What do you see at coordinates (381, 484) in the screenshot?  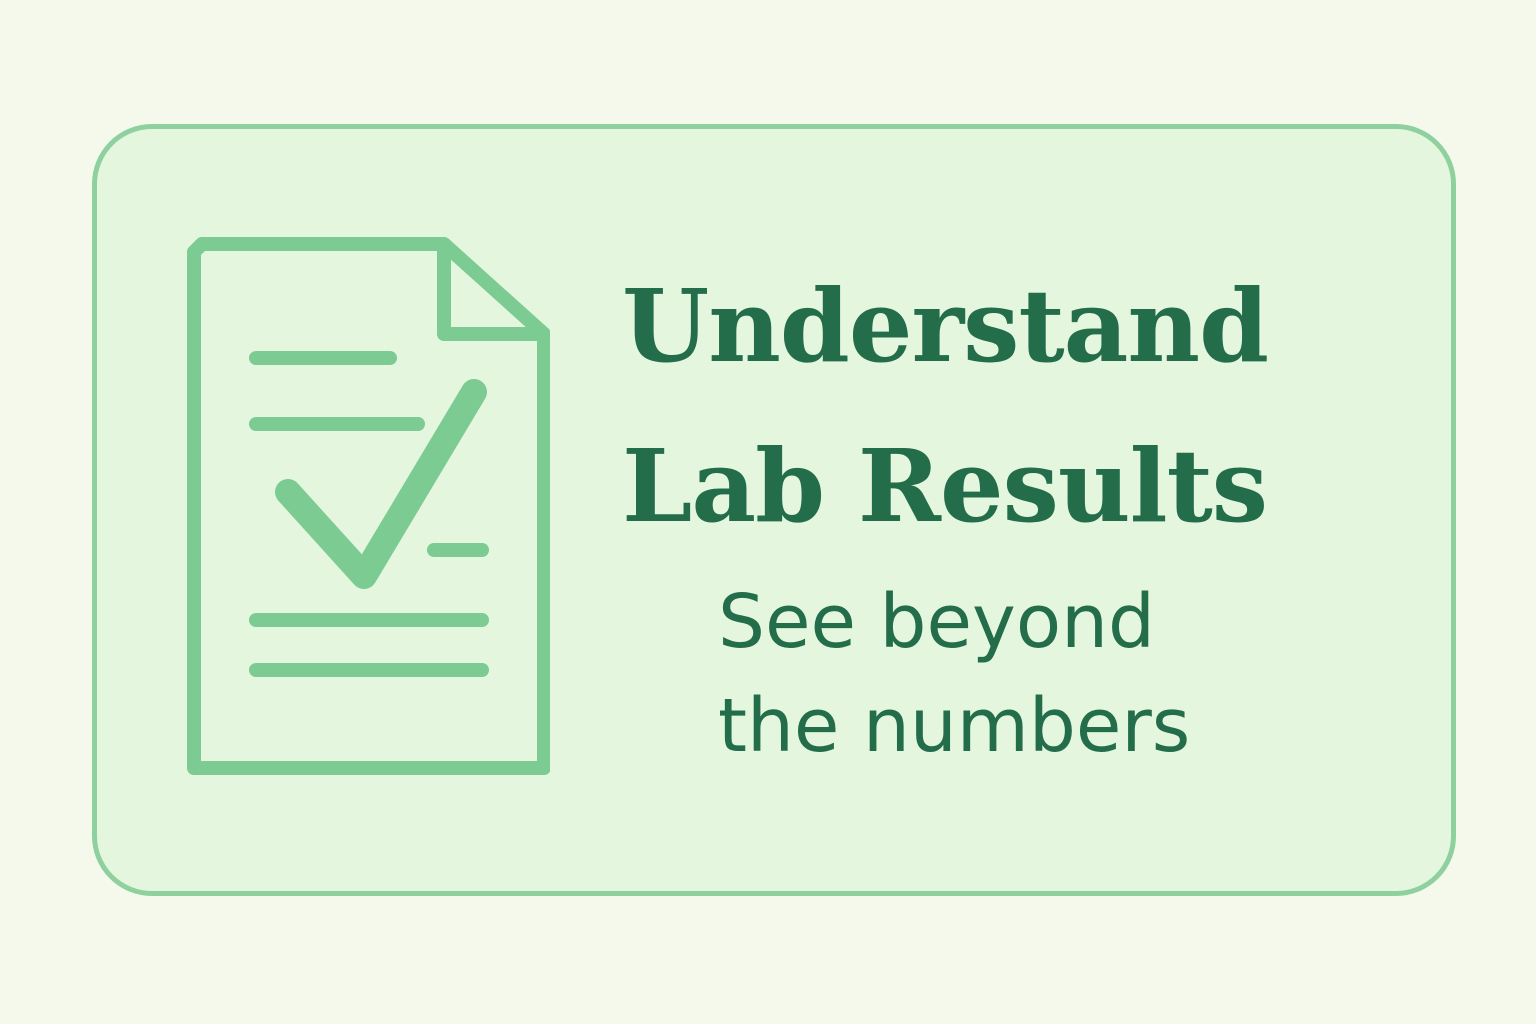 I see `checkmark` at bounding box center [381, 484].